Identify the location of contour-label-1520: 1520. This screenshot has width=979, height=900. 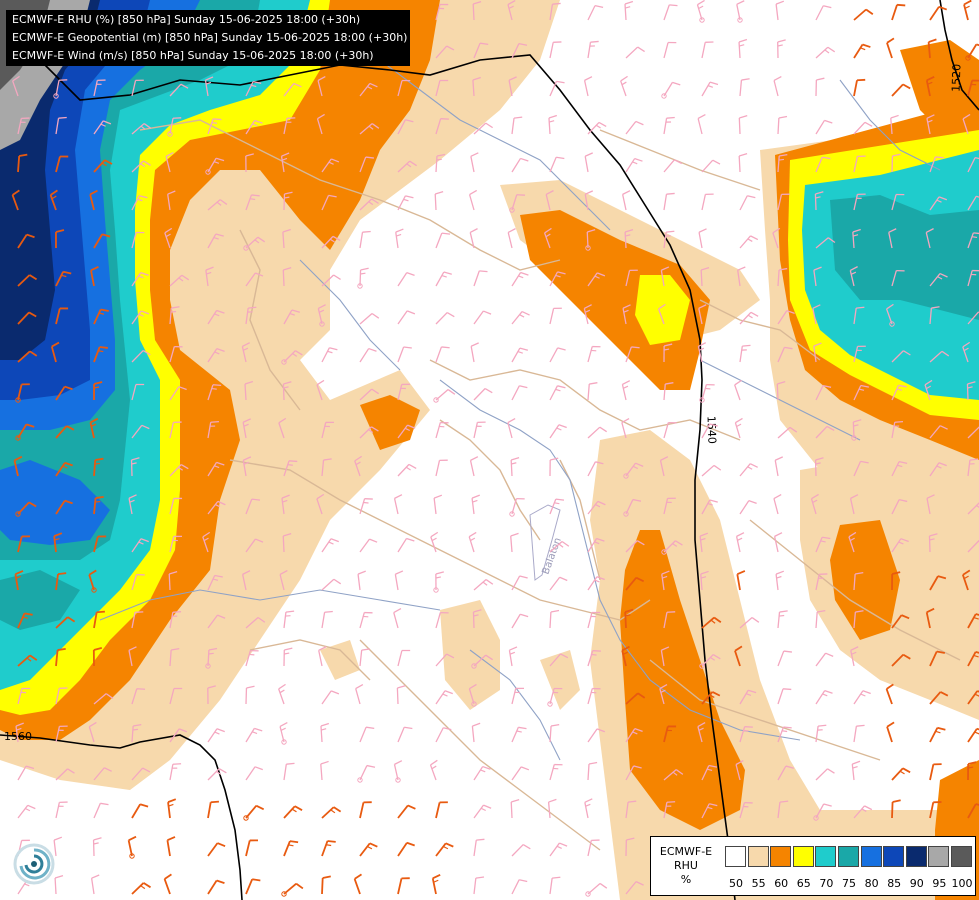
(957, 78).